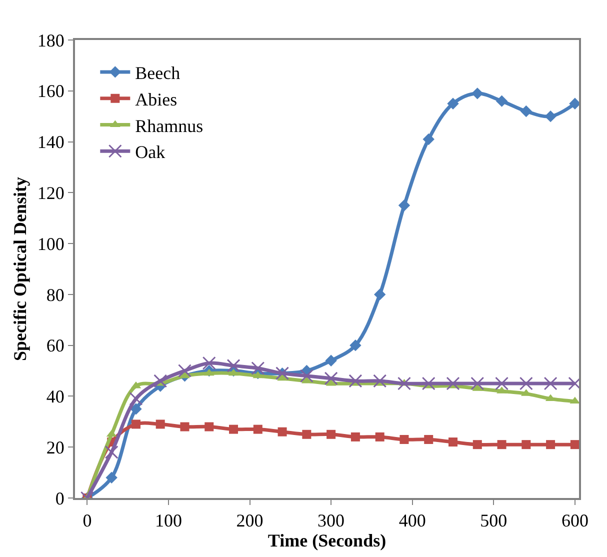 The image size is (607, 557). What do you see at coordinates (331, 520) in the screenshot?
I see `x-tick-label: 300` at bounding box center [331, 520].